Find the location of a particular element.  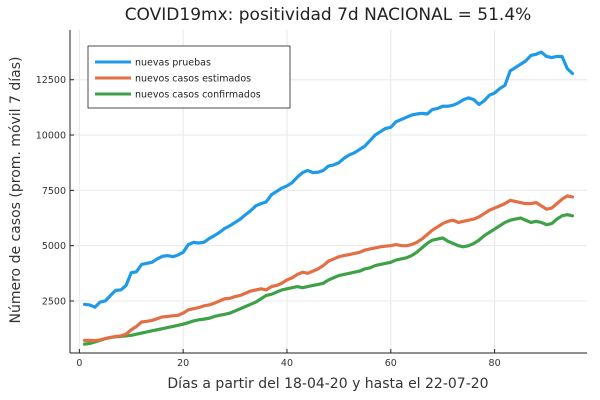

y-tick-label: 10000 is located at coordinates (51, 136).